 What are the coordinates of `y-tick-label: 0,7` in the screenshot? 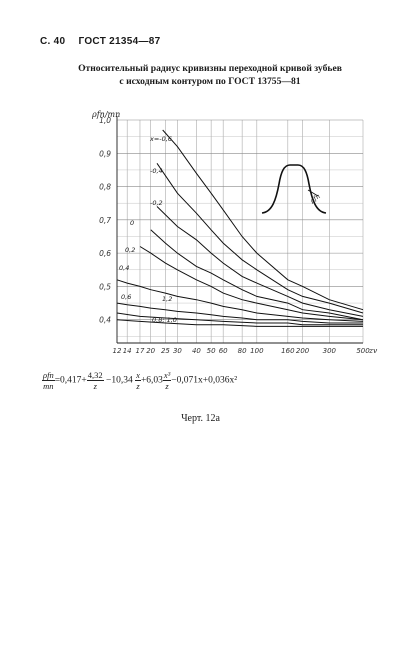 It's located at (105, 220).